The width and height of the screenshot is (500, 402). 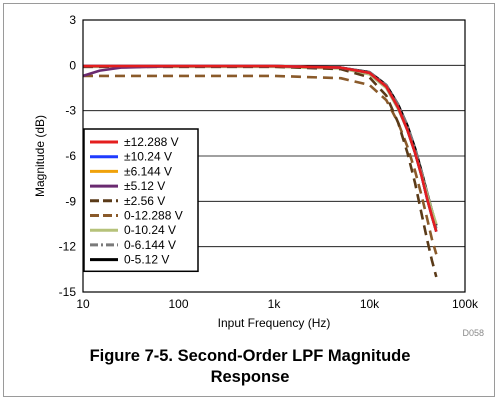 What do you see at coordinates (274, 323) in the screenshot?
I see `x-axis-label: Input Frequency (Hz)` at bounding box center [274, 323].